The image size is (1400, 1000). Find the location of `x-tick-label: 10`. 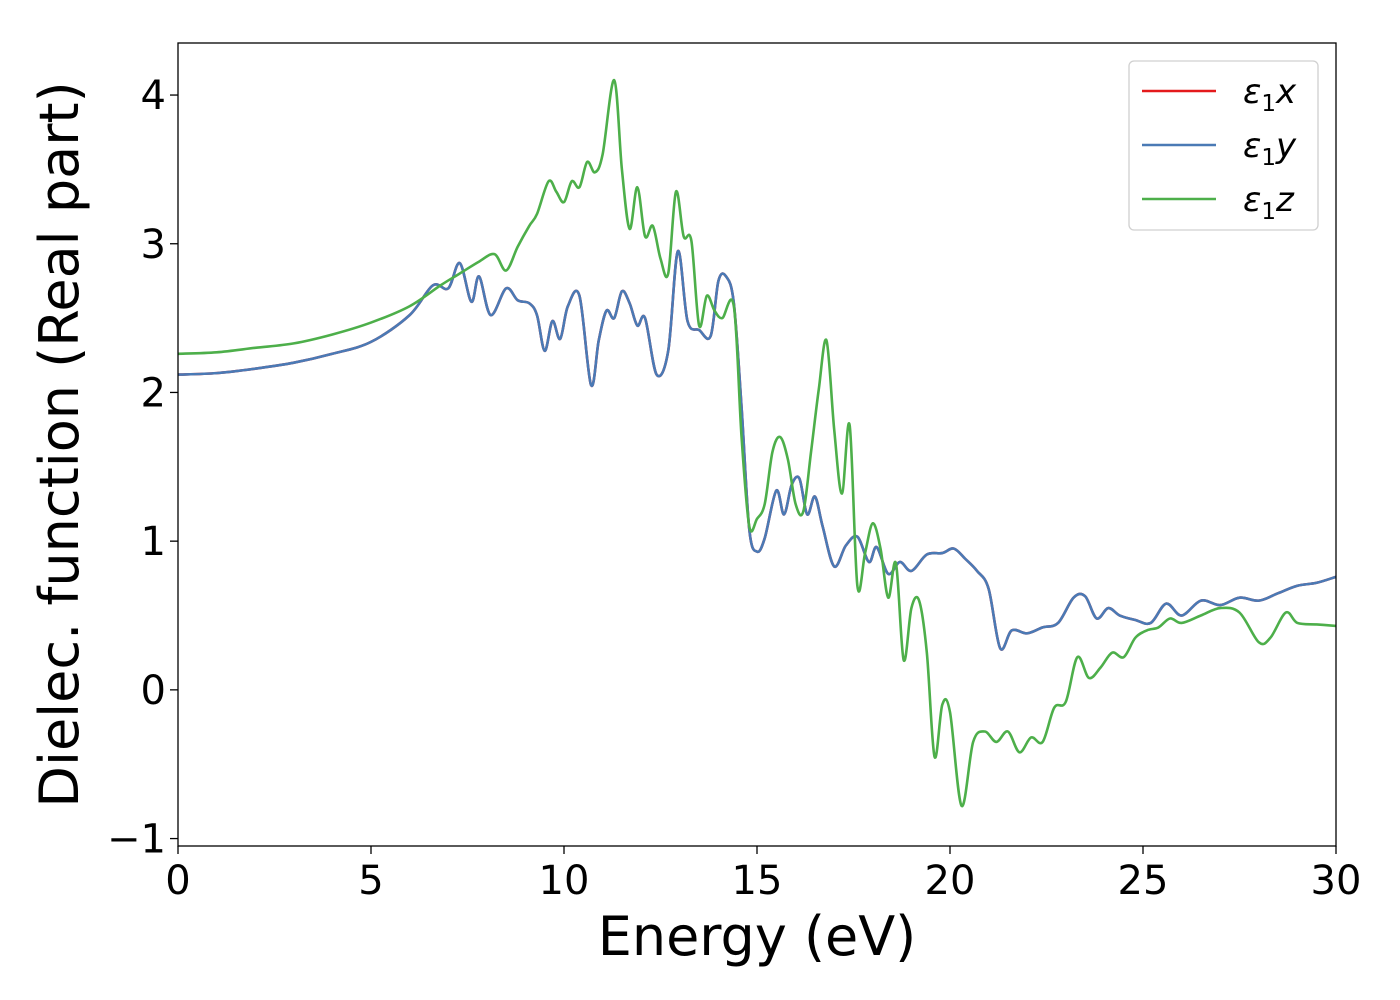

x-tick-label: 10 is located at coordinates (564, 881).